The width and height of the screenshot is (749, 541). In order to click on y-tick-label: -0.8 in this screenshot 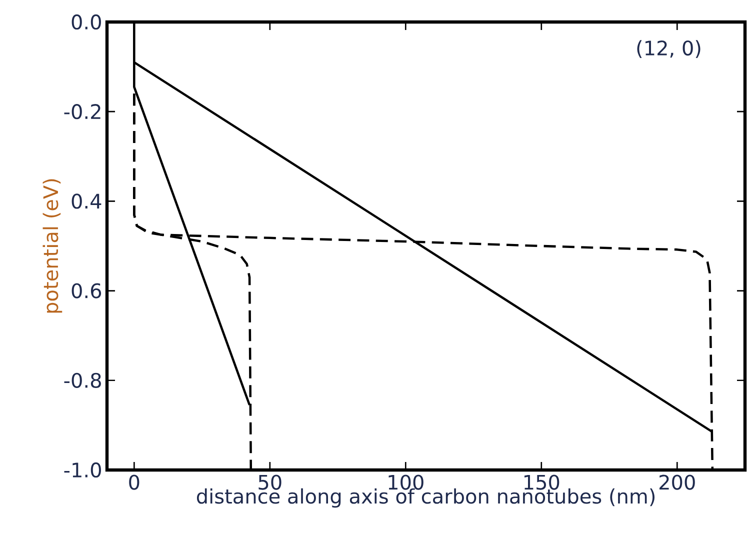, I will do `click(82, 380)`.